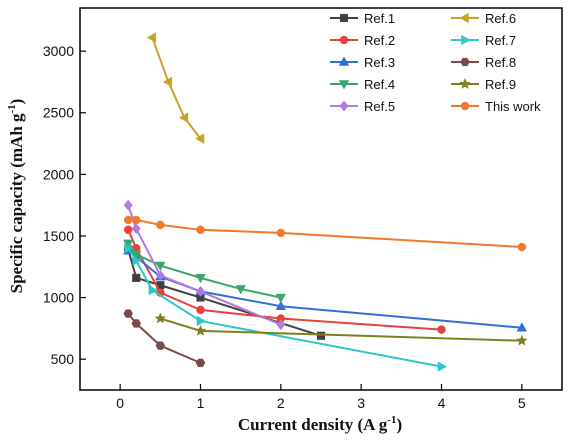 The image size is (576, 446). I want to click on legend-item: Ref.6, so click(483, 18).